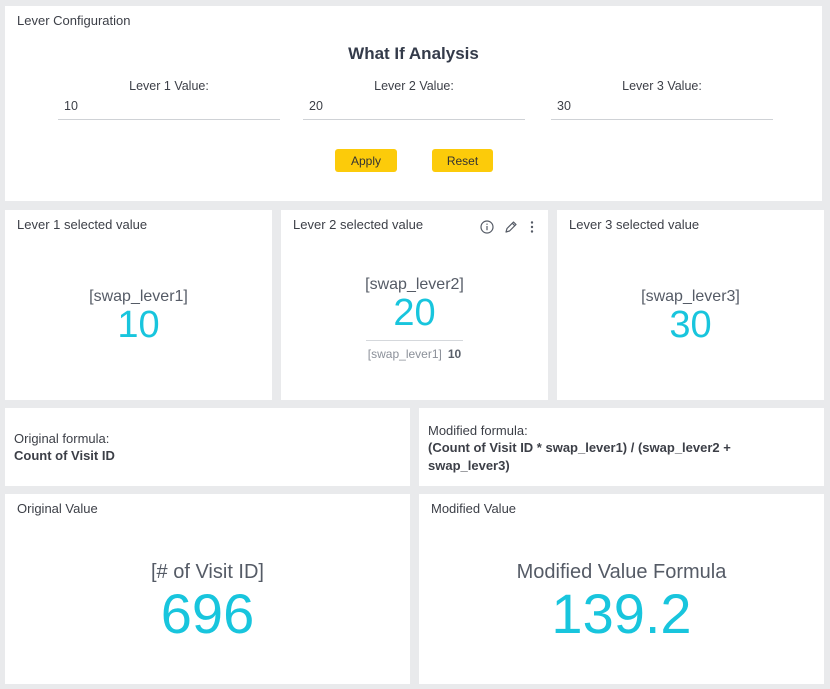  Describe the element at coordinates (64, 455) in the screenshot. I see `original-formula-text: Count of Visit ID` at that location.